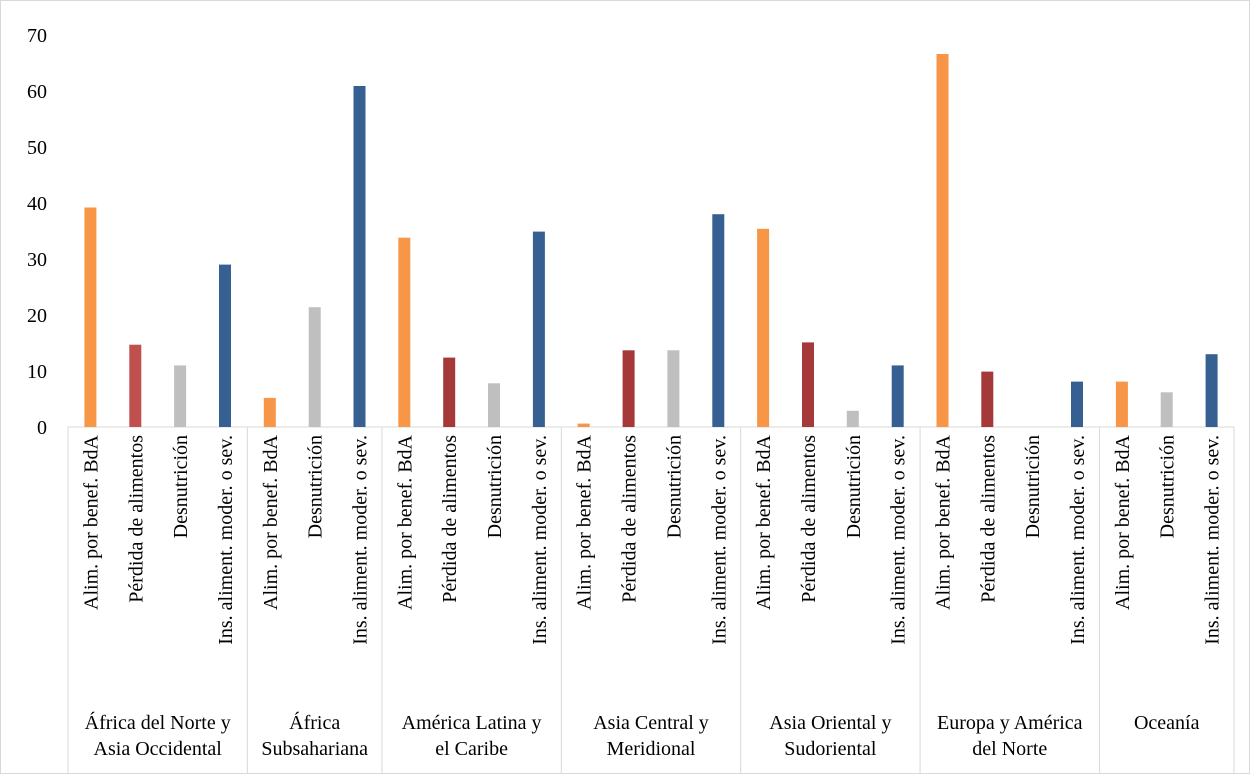 Image resolution: width=1250 pixels, height=774 pixels. What do you see at coordinates (42, 428) in the screenshot?
I see `y-tick-label: 0` at bounding box center [42, 428].